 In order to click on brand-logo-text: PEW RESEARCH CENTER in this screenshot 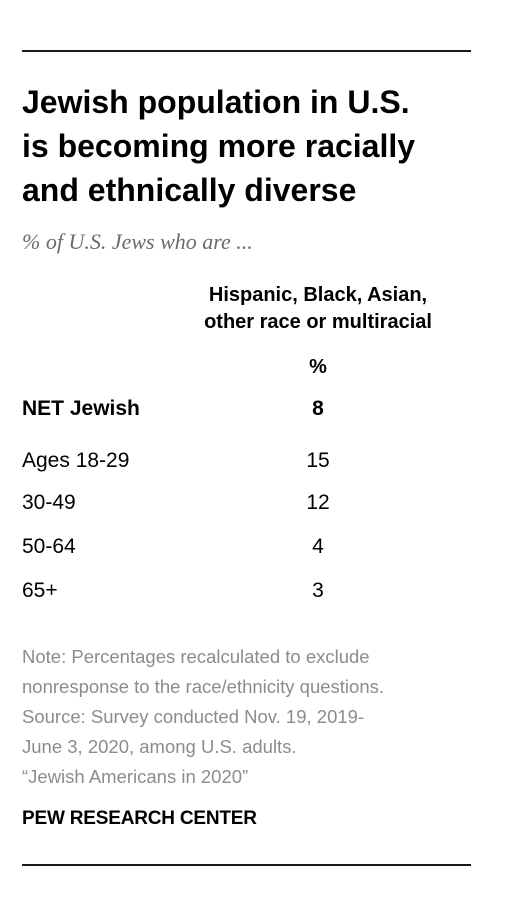, I will do `click(139, 818)`.